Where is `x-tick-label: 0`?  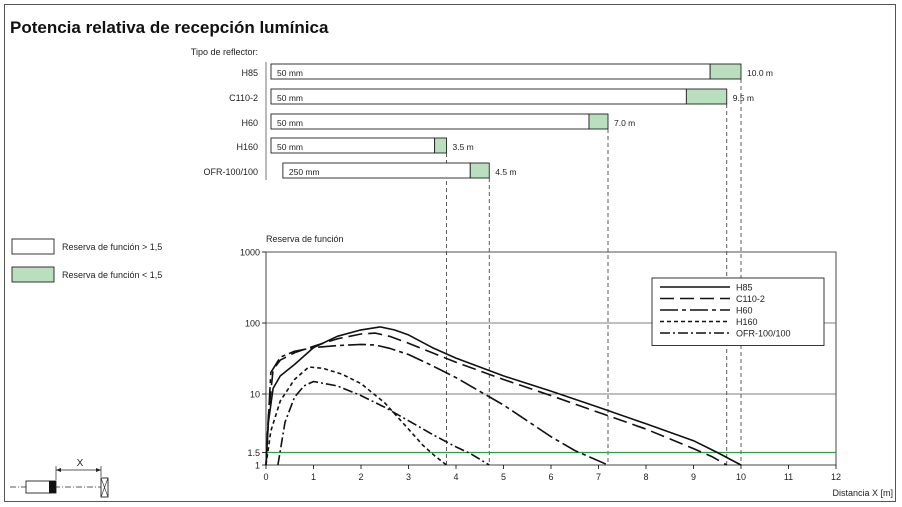 x-tick-label: 0 is located at coordinates (265, 477).